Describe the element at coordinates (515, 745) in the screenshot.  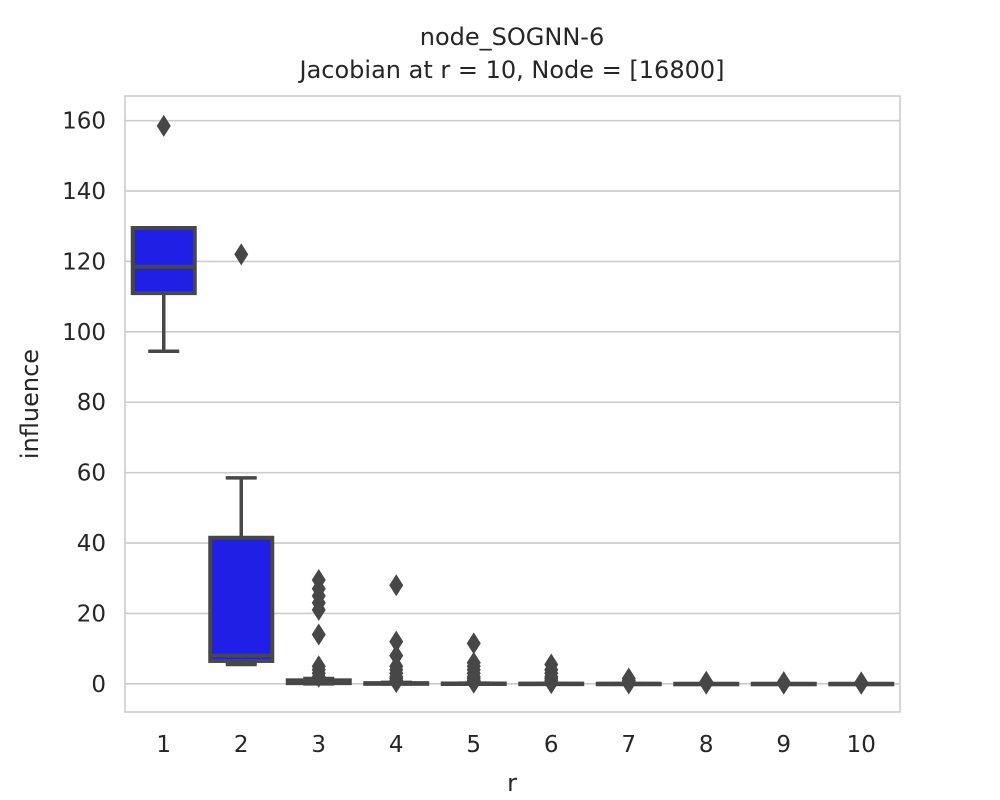
I see `x-tick-labels: 1 2 3 4 5 6 7 8 9 10` at that location.